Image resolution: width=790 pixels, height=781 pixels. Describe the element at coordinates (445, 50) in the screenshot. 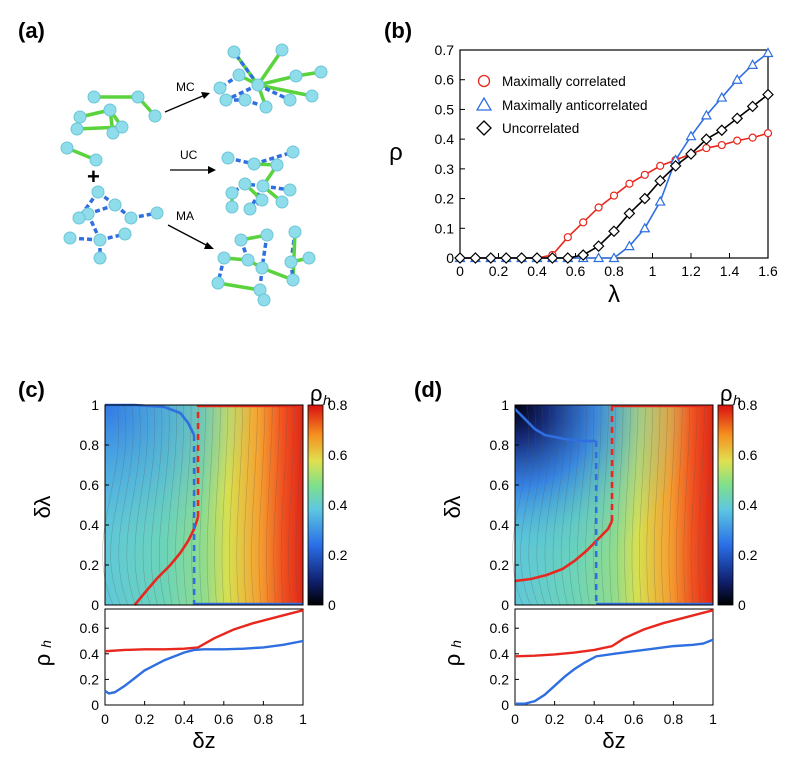

I see `y-tick-label: 0.7` at that location.